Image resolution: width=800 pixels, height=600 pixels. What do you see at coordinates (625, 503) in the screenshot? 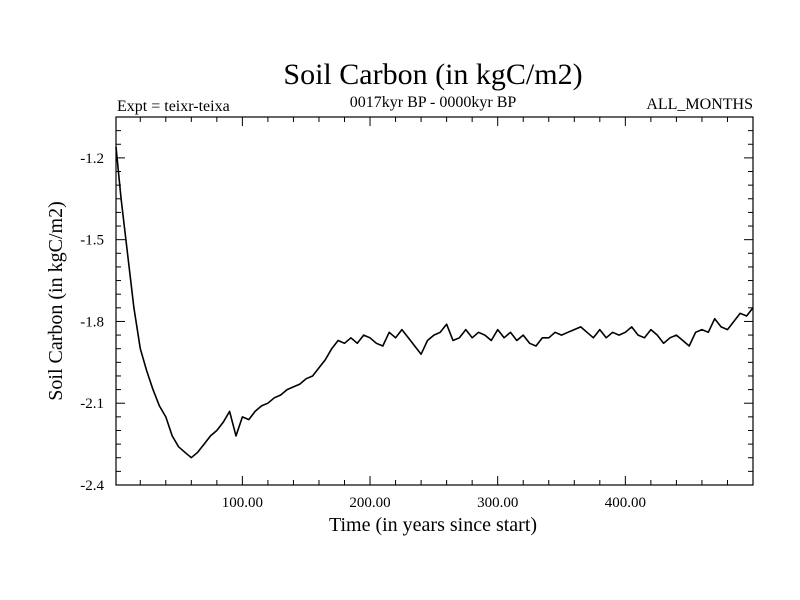
I see `x-tick-label: 400.00` at bounding box center [625, 503].